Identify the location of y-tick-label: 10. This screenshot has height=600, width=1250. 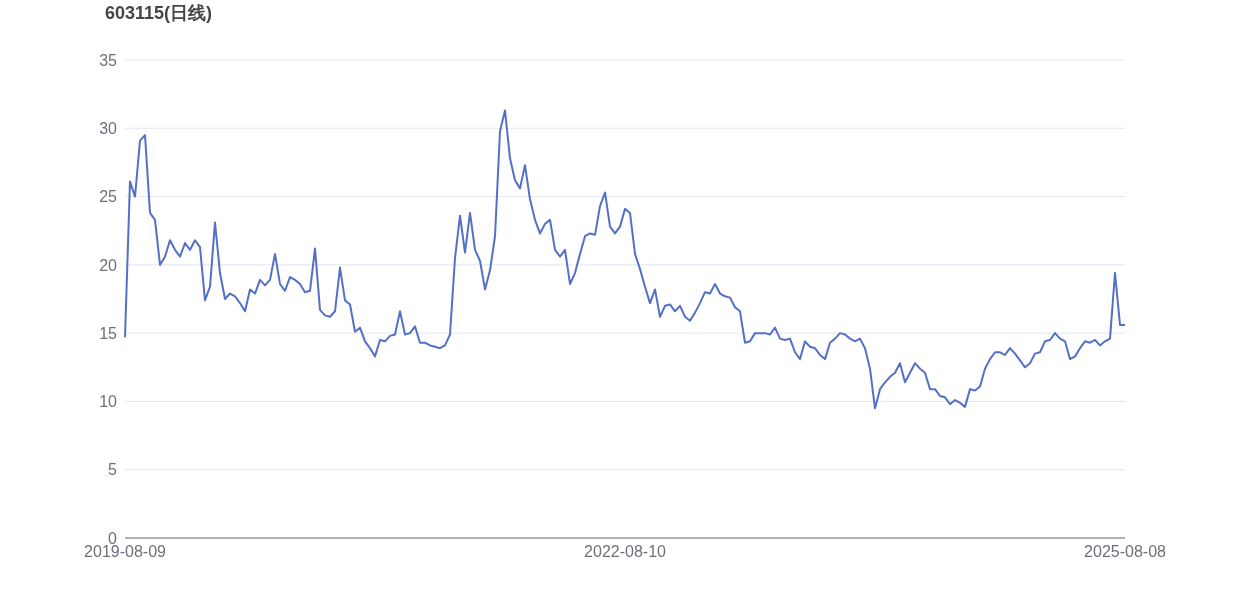
(108, 402).